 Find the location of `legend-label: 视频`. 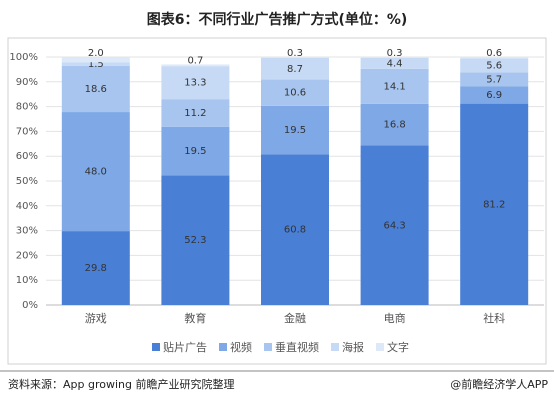

legend-label: 视频 is located at coordinates (241, 347).